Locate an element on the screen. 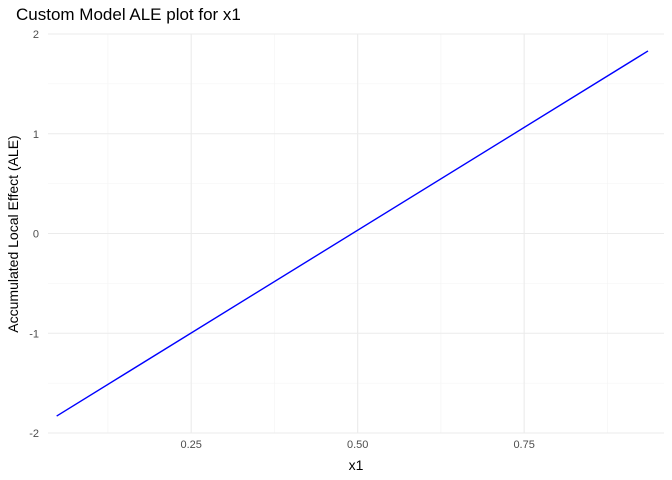  x-tick-label-0: 0.25 is located at coordinates (190, 445).